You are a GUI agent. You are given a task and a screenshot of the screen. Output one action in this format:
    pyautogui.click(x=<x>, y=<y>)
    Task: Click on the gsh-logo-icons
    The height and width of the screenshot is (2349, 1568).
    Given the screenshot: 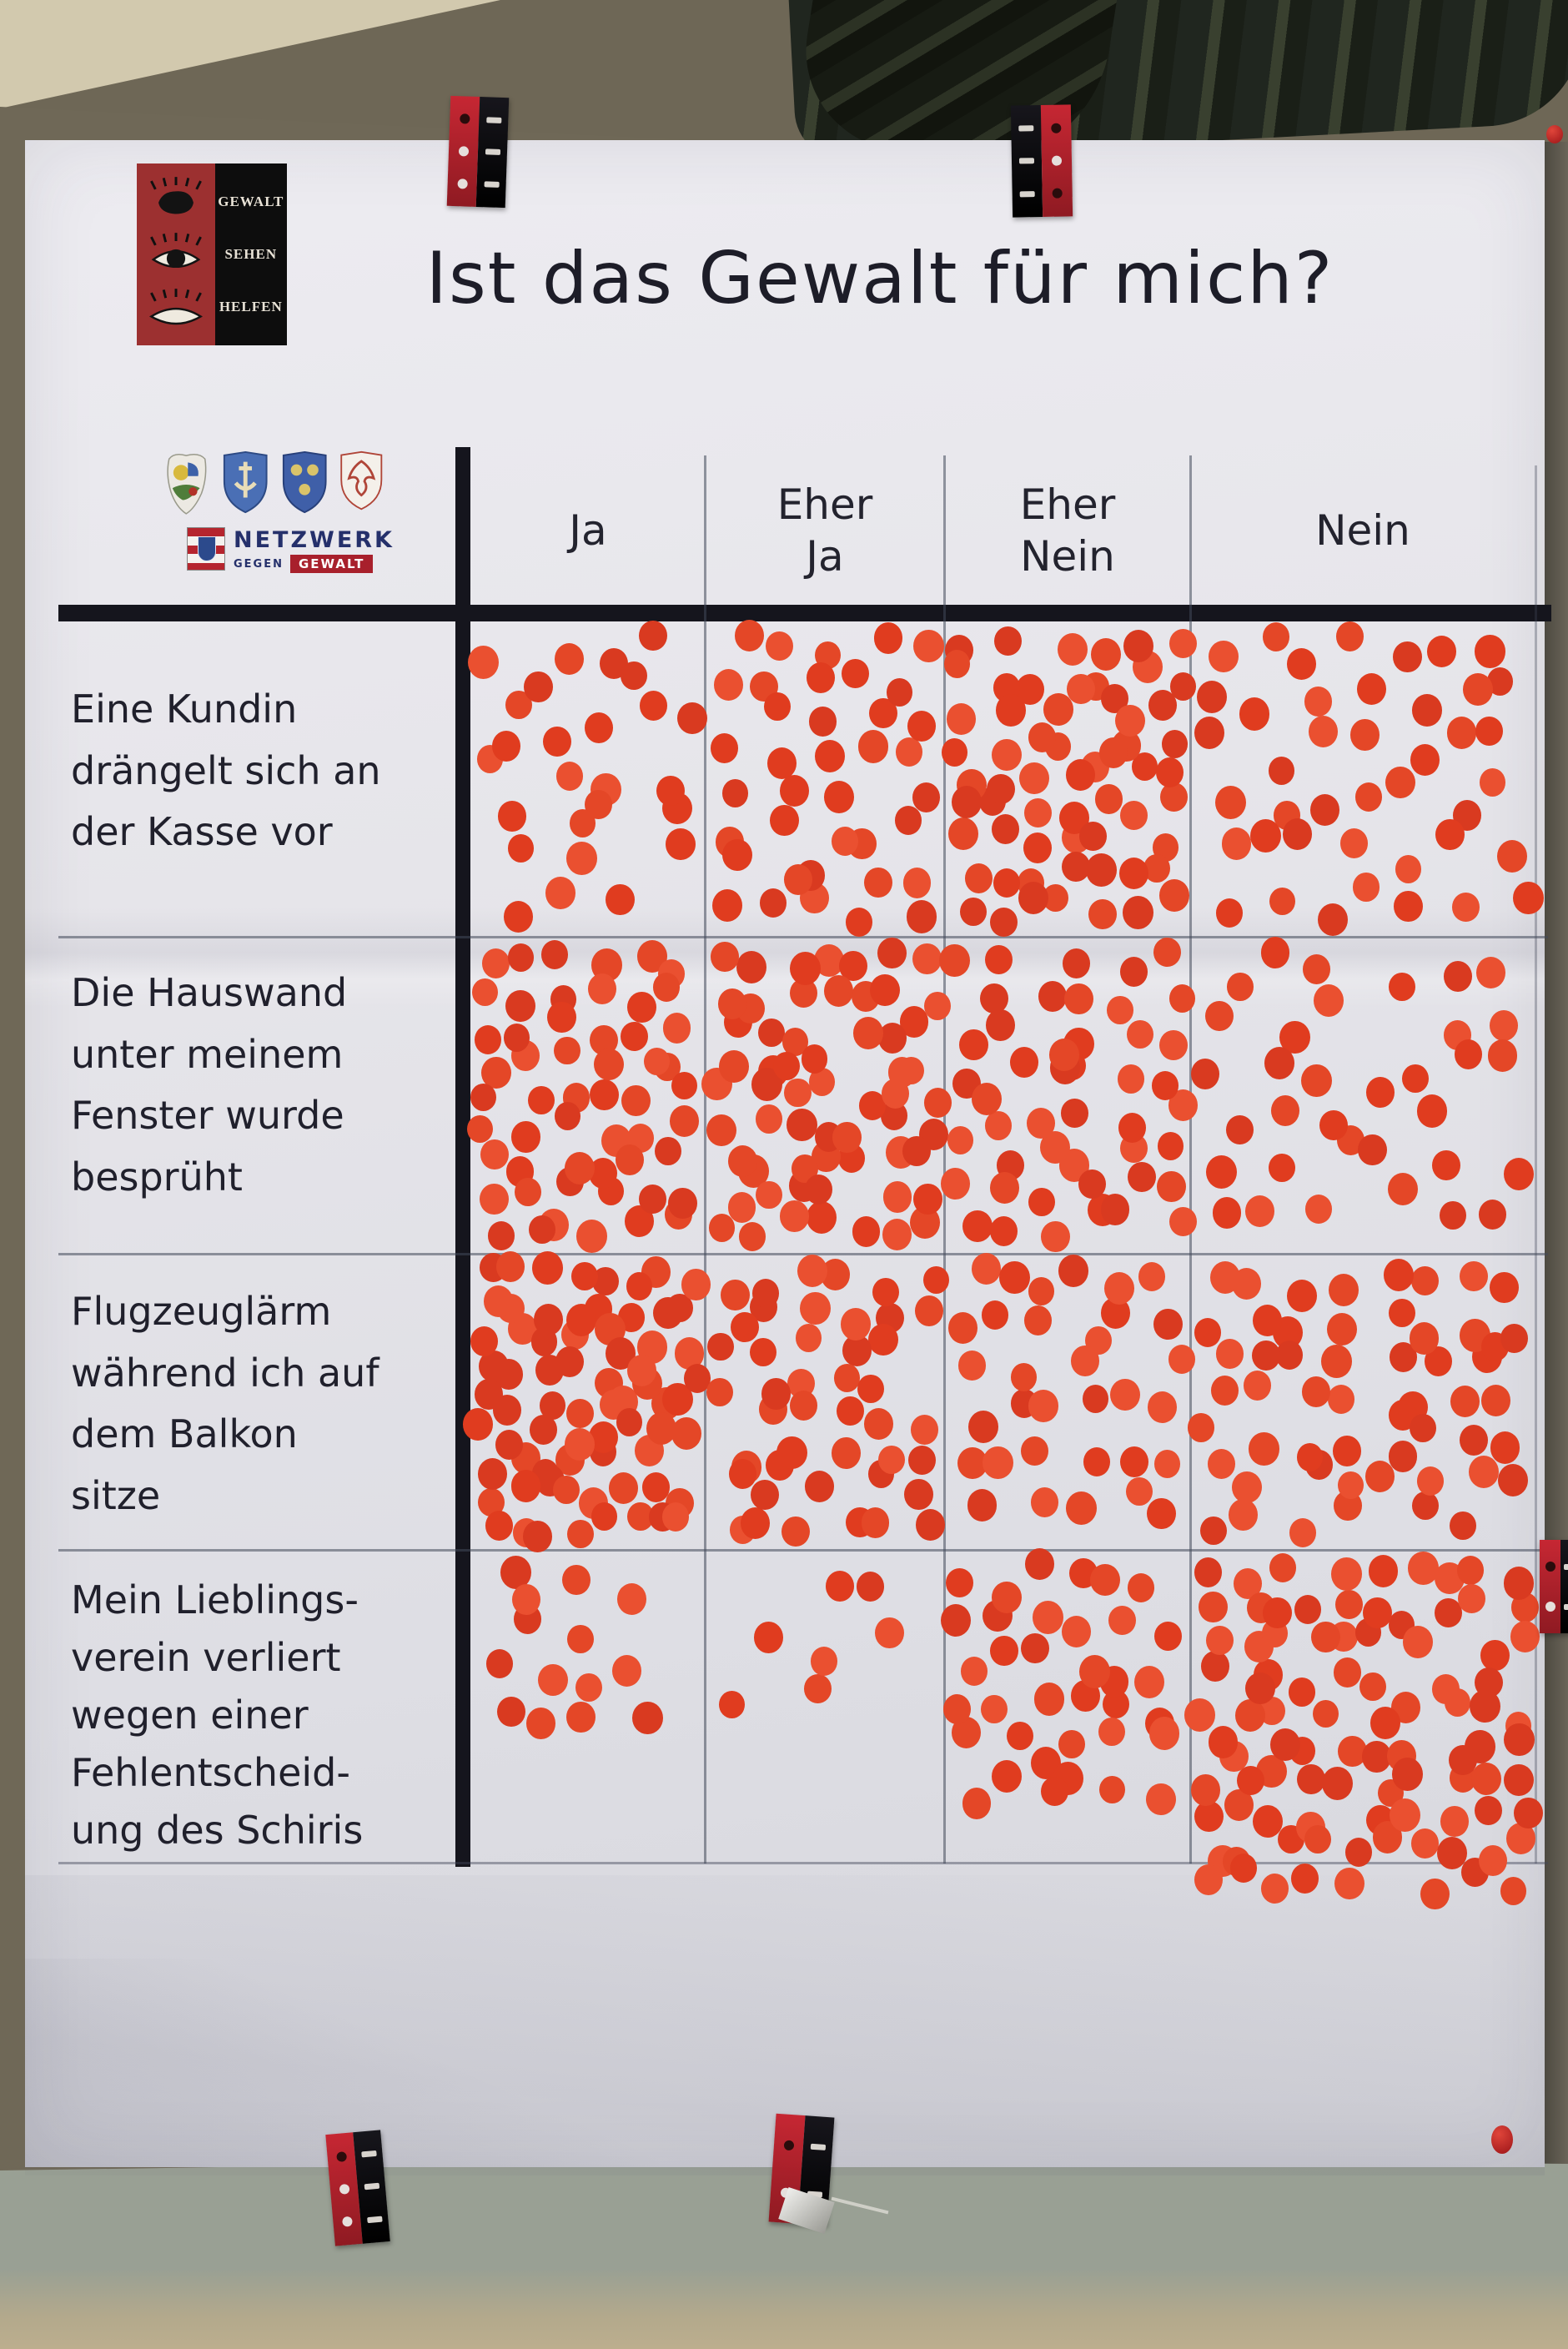 What is the action you would take?
    pyautogui.click(x=176, y=254)
    